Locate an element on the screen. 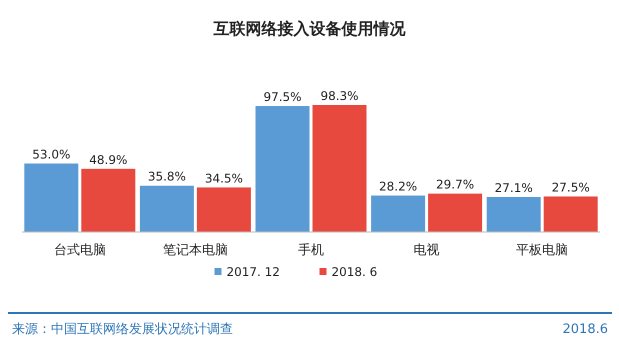 The width and height of the screenshot is (619, 354). text: 2018.6 is located at coordinates (585, 329).